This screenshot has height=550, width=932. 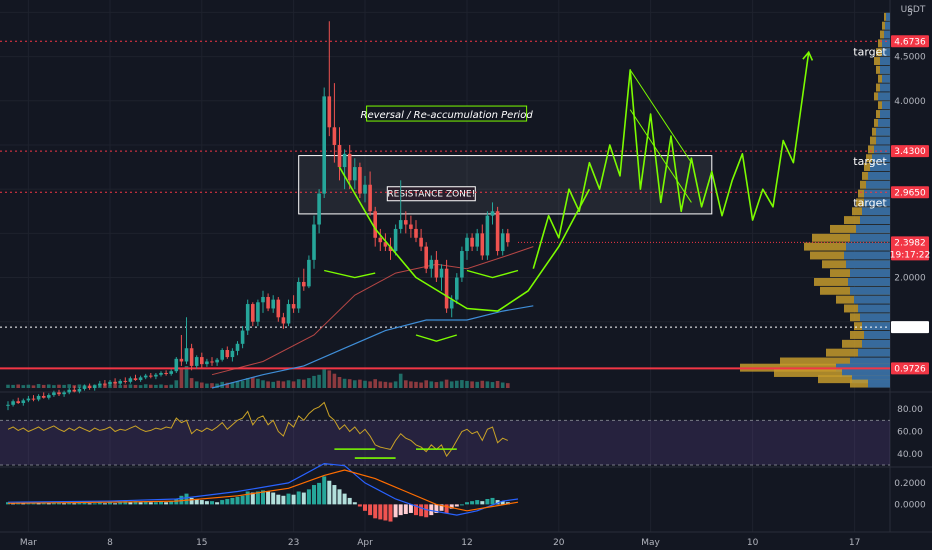 What do you see at coordinates (559, 543) in the screenshot?
I see `time-tick-label: 20` at bounding box center [559, 543].